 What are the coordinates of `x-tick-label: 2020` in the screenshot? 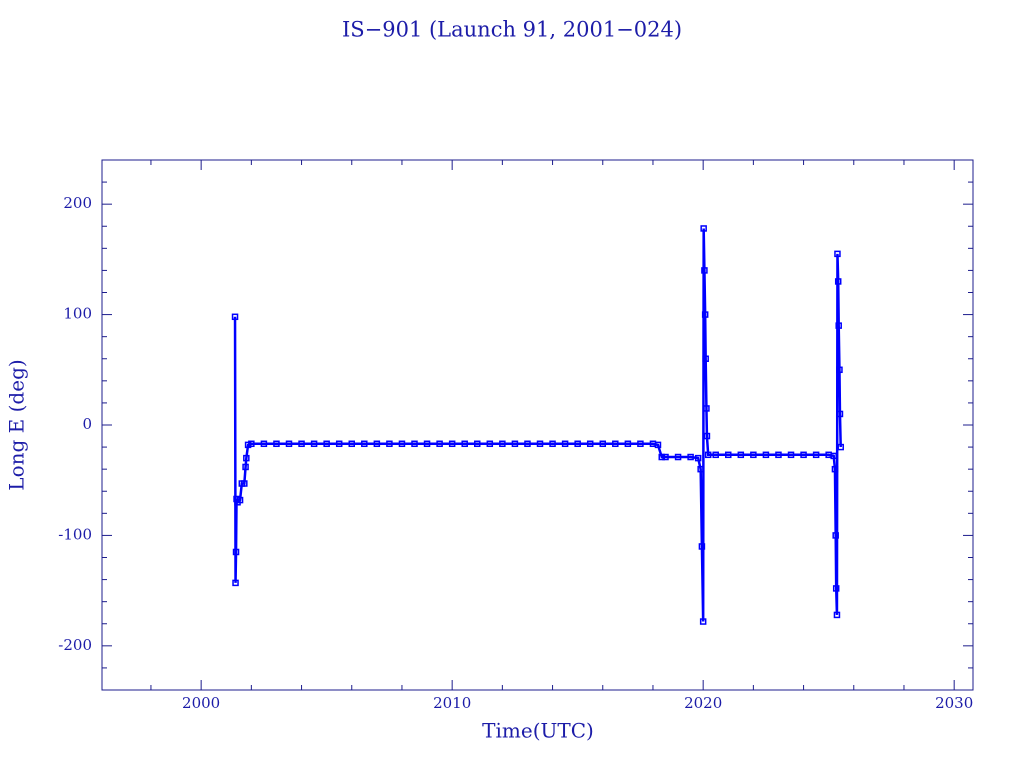 It's located at (703, 703).